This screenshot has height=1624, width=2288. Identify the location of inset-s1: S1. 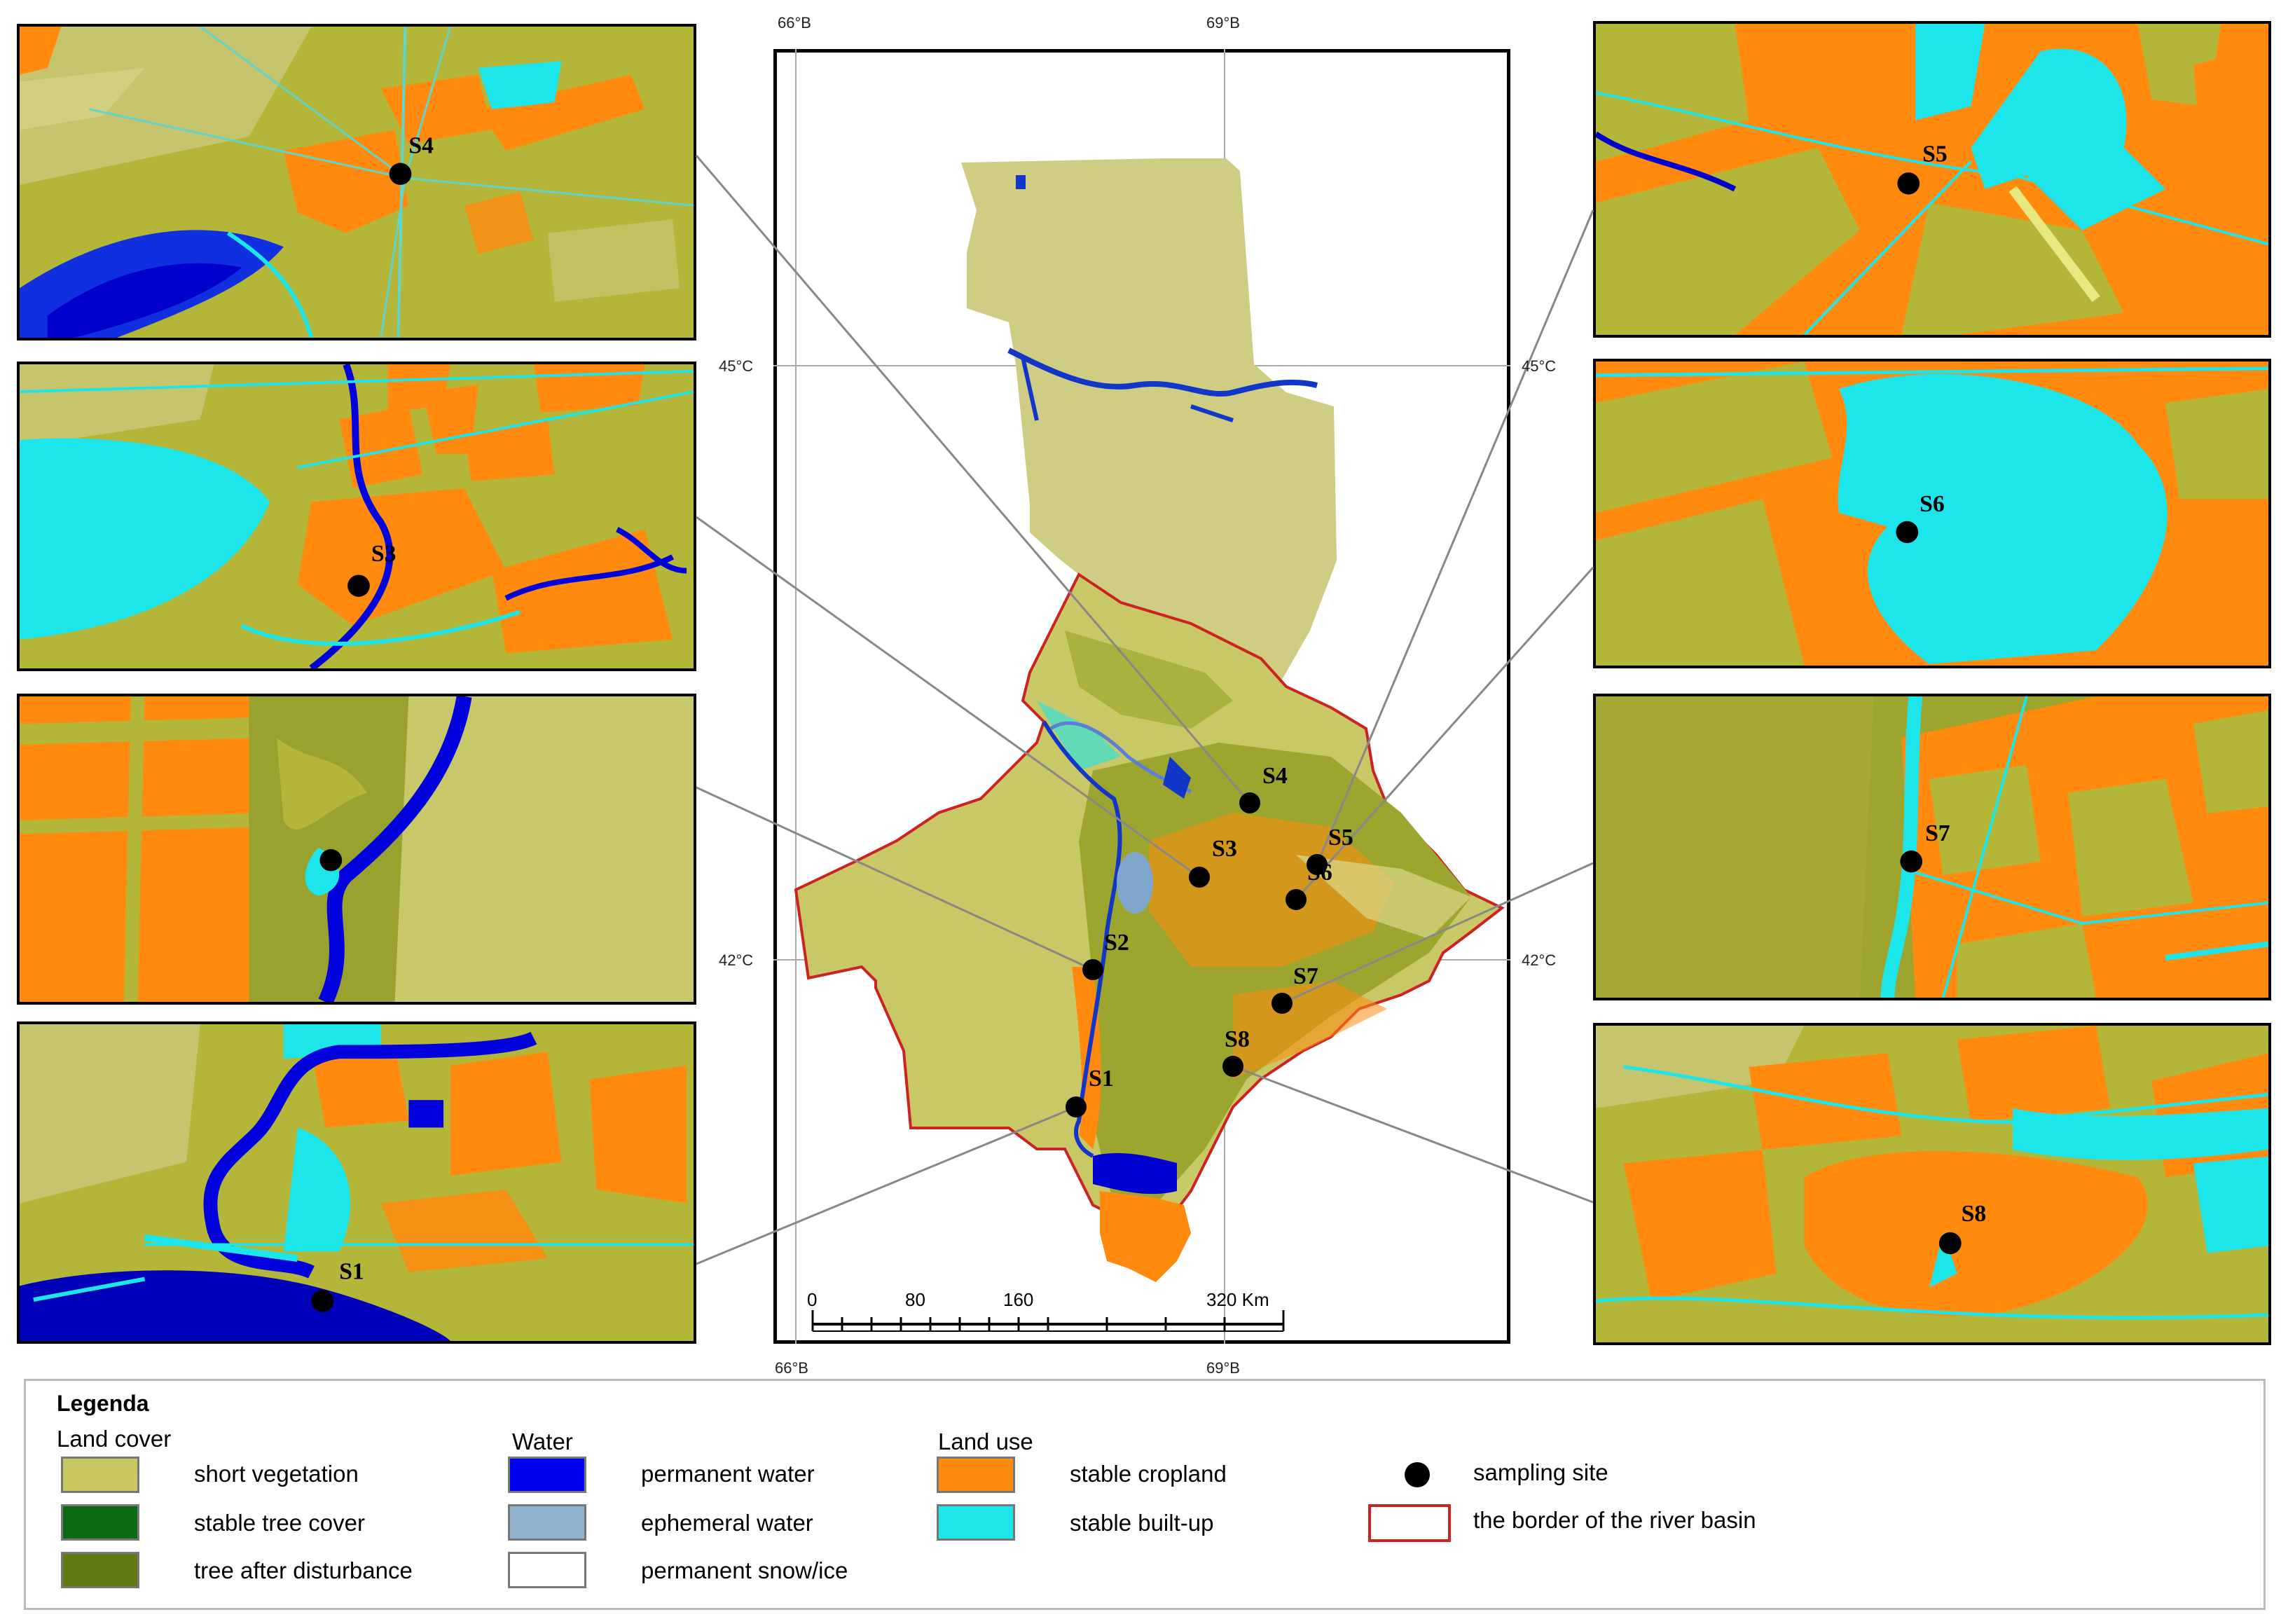
(356, 1182).